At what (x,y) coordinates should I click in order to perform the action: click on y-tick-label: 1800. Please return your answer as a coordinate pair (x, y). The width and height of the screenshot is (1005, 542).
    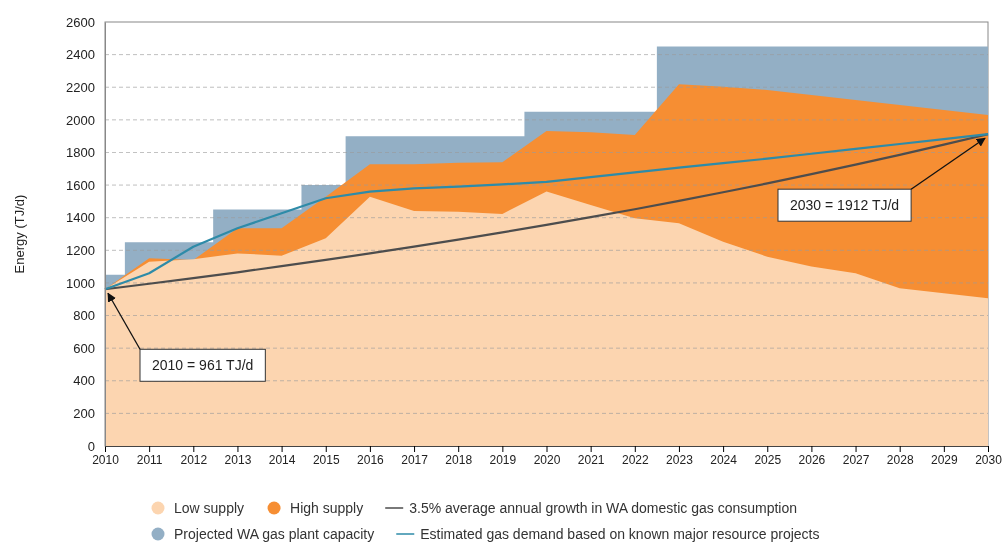
    Looking at the image, I should click on (80, 153).